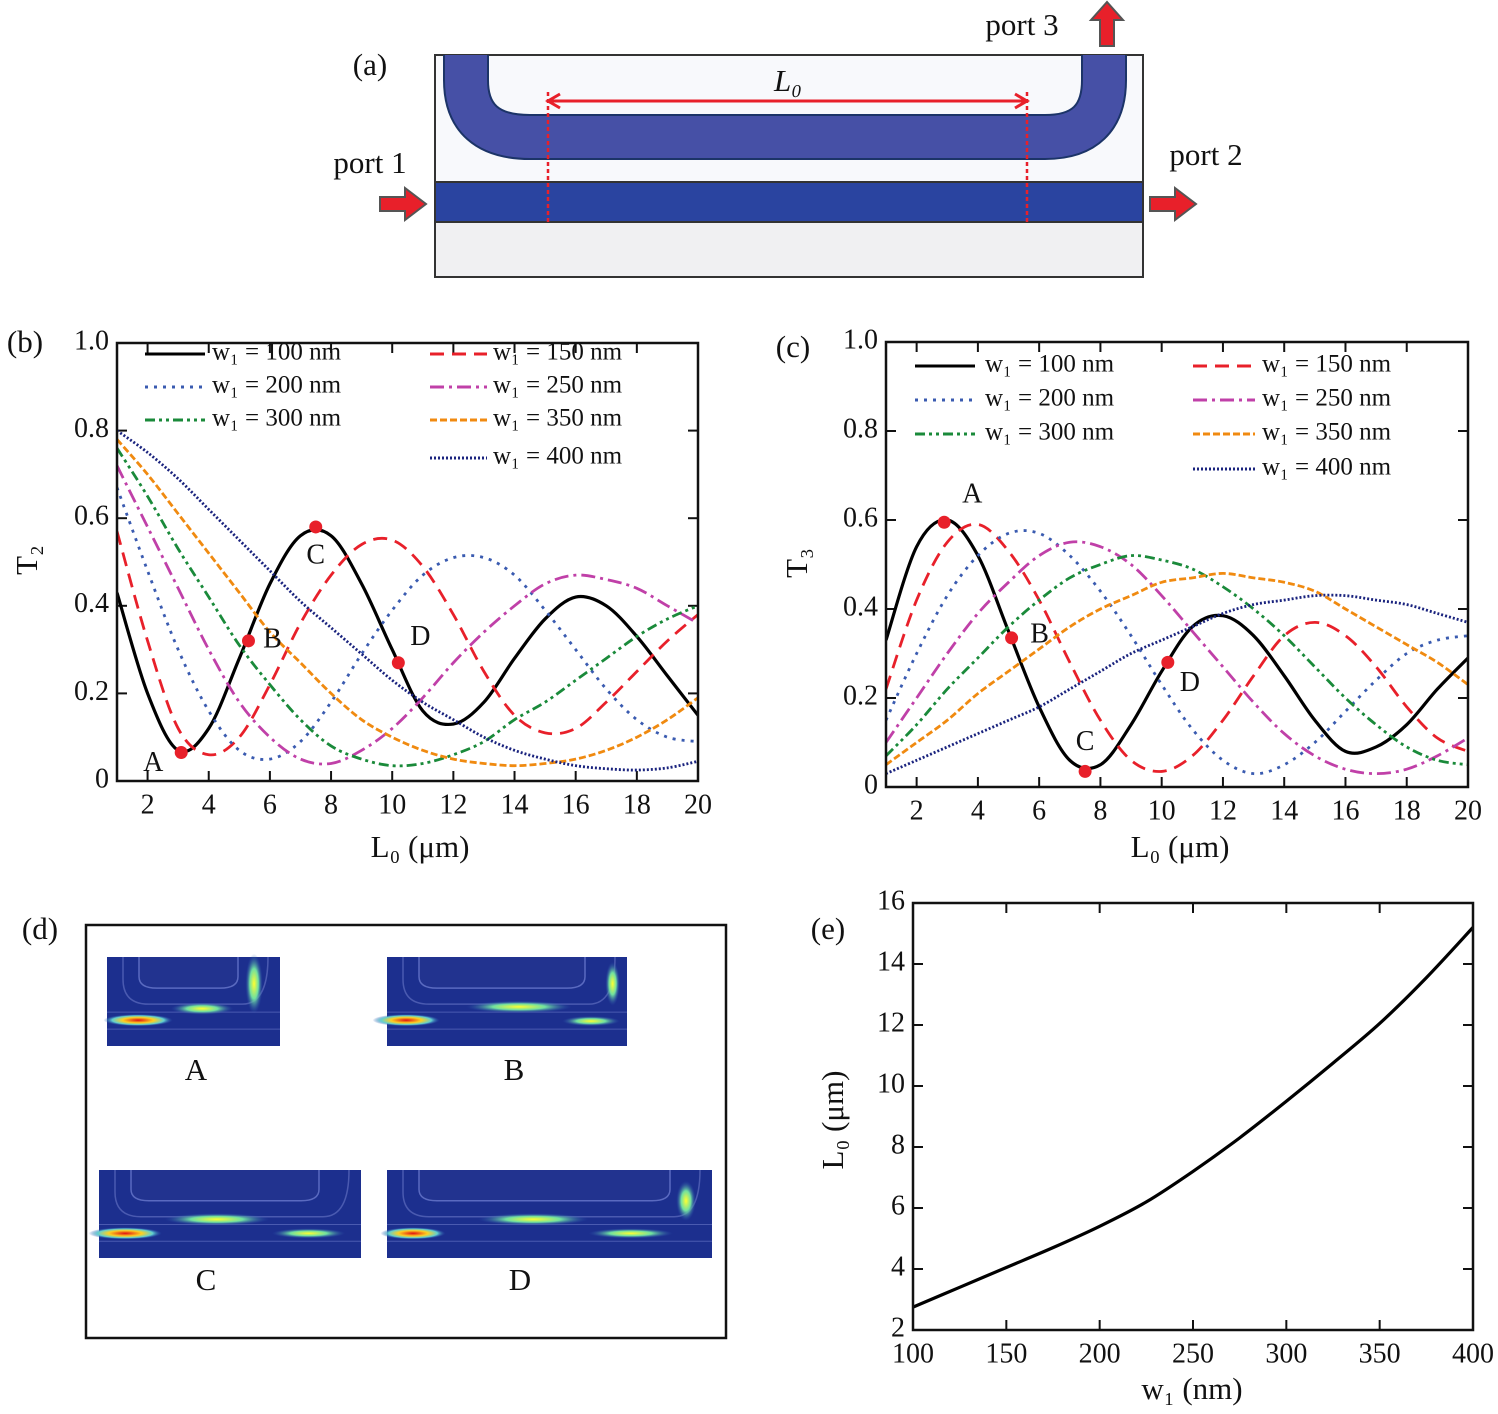  Describe the element at coordinates (1050, 364) in the screenshot. I see `legend-label: w₁ = 100 nm` at that location.